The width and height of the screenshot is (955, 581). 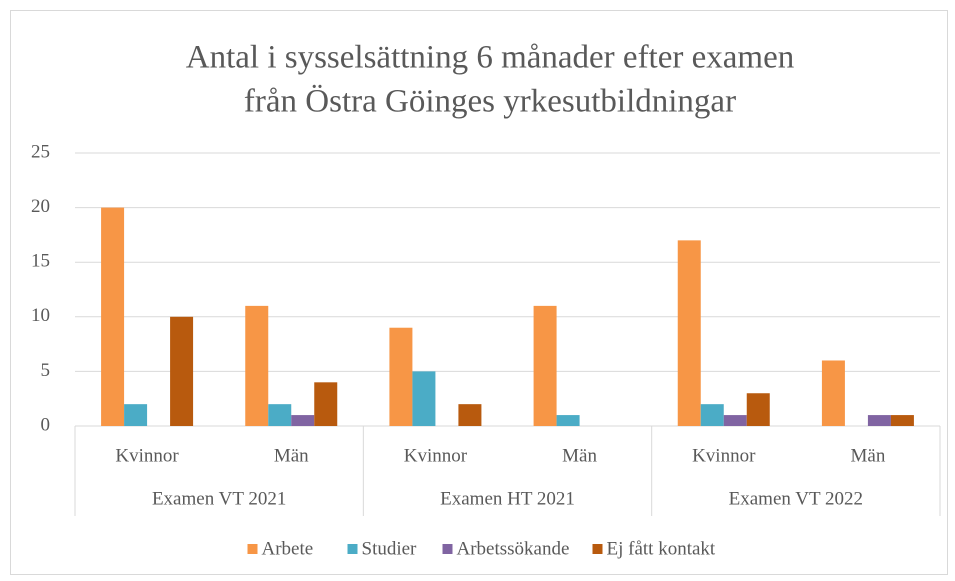 What do you see at coordinates (219, 498) in the screenshot?
I see `group-label: Examen VT 2021` at bounding box center [219, 498].